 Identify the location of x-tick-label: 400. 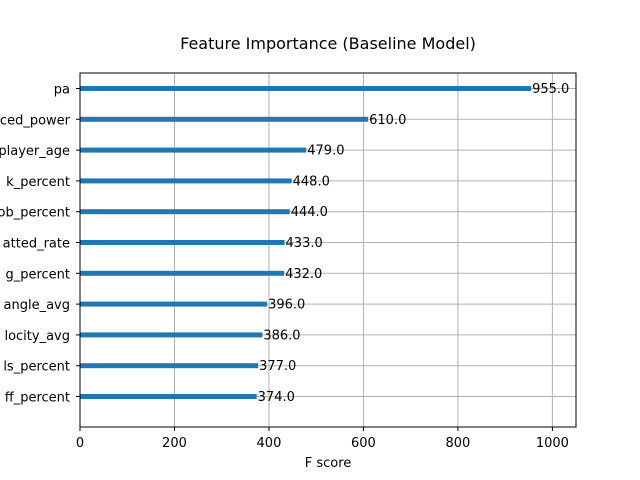
(269, 443).